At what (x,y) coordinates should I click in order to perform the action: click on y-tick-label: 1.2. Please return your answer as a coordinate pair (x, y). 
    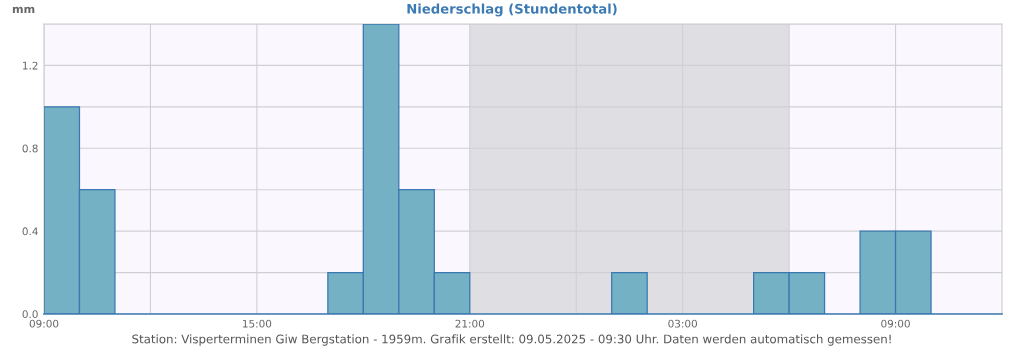
    Looking at the image, I should click on (30, 65).